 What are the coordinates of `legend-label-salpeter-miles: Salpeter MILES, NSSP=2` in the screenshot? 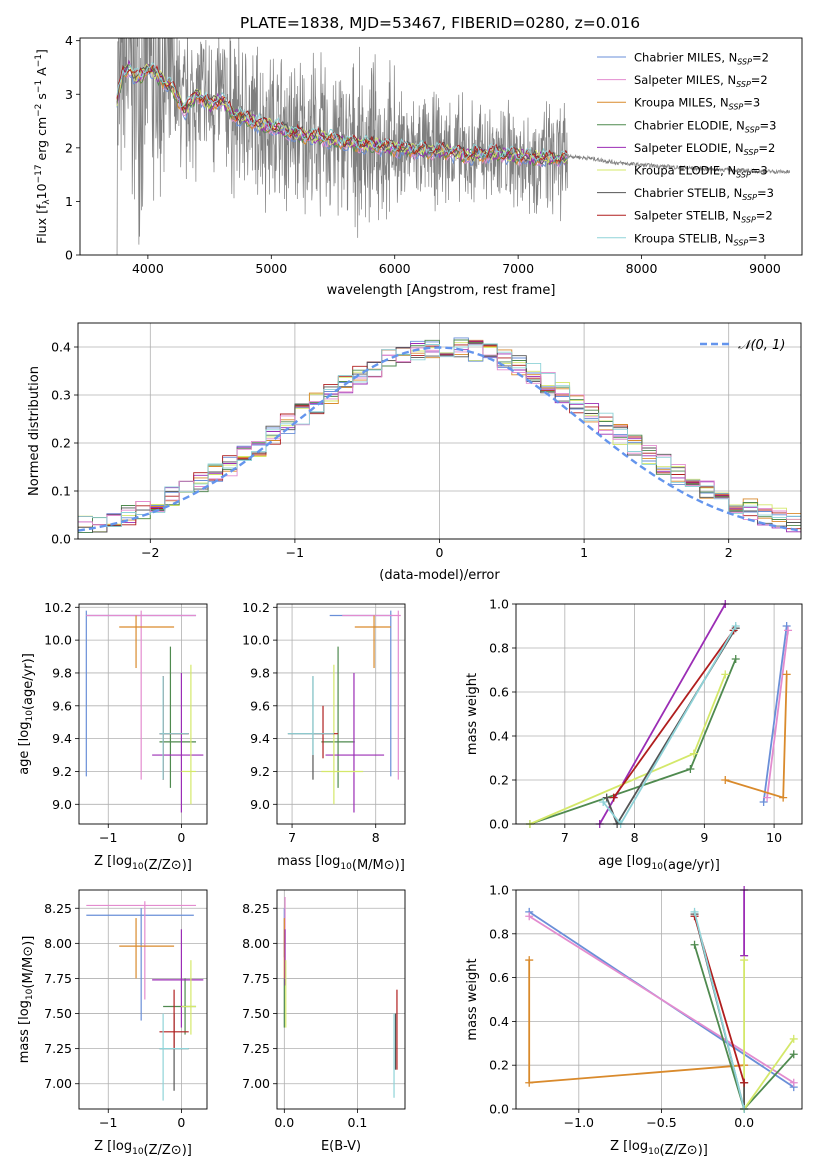 It's located at (701, 81).